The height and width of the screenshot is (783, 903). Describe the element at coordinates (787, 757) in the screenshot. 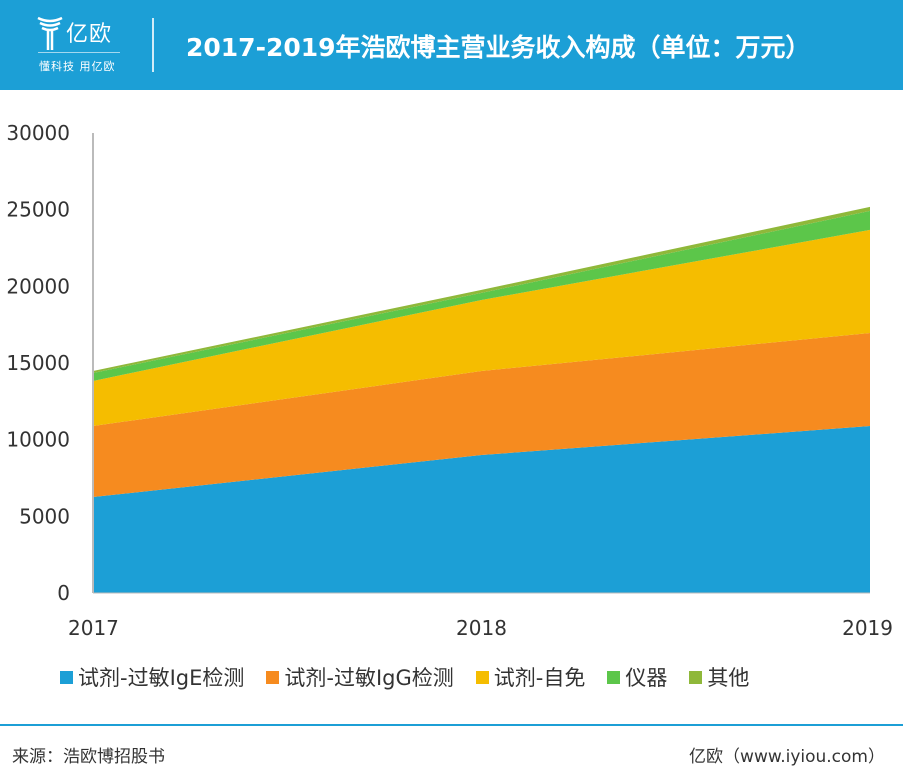

I see `credit-text: 亿欧（www.iyiou.com）` at that location.